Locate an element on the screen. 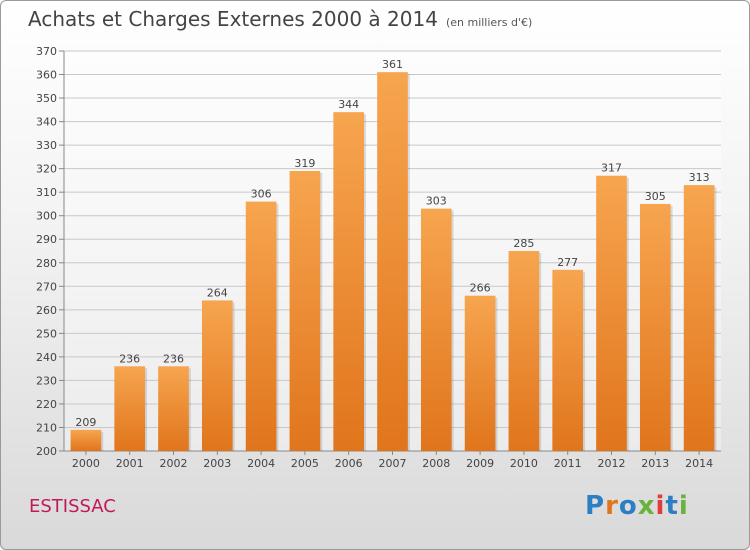 This screenshot has height=550, width=750. y-tick-label: 210 is located at coordinates (46, 427).